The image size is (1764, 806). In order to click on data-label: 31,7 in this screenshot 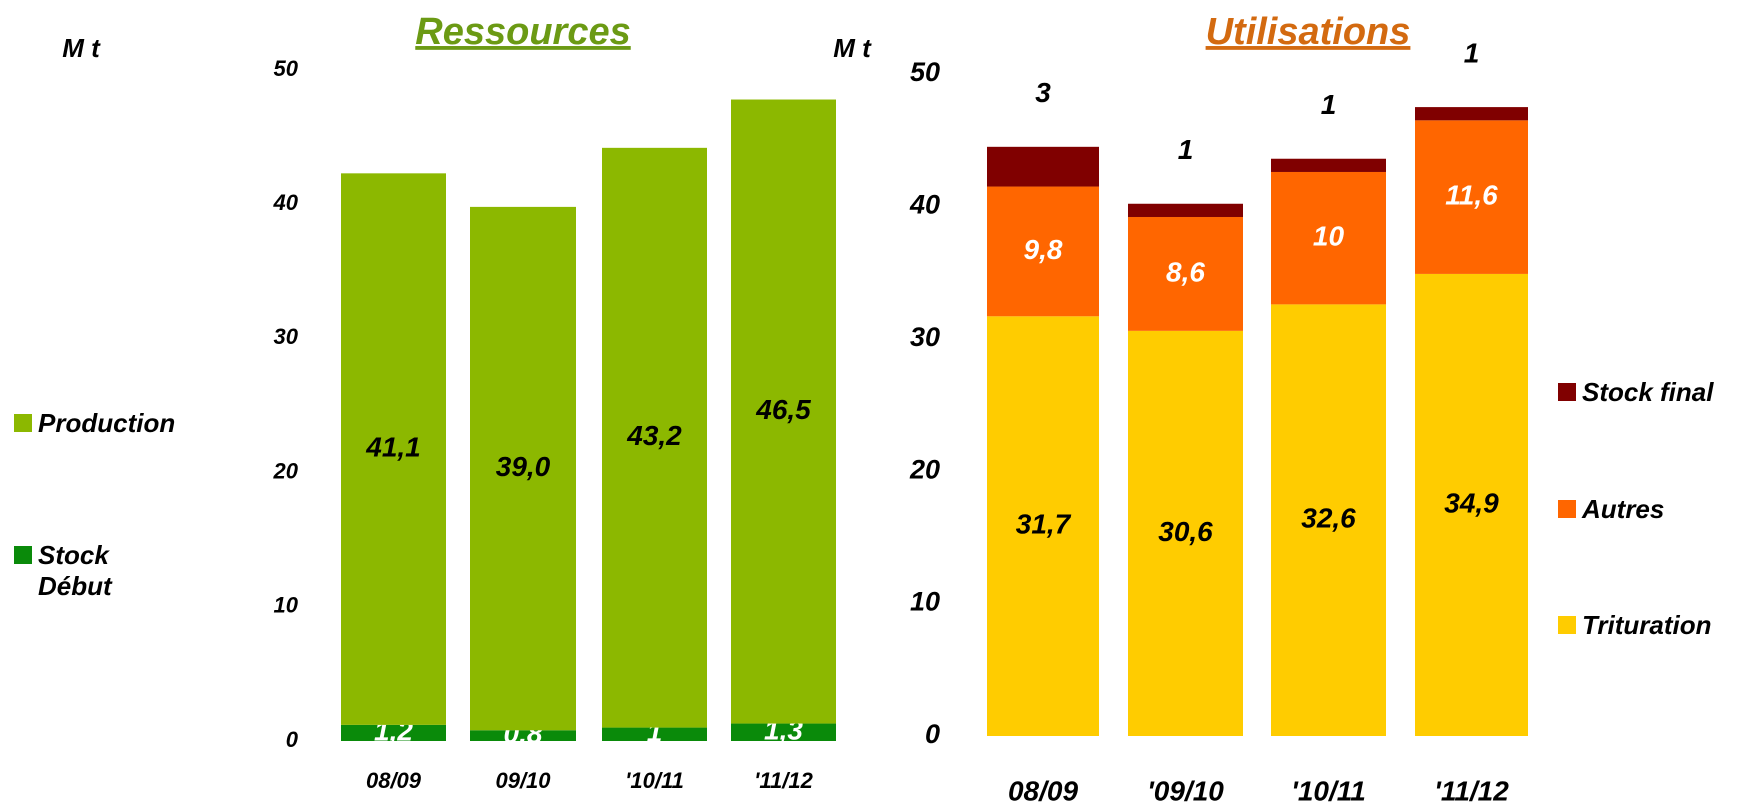, I will do `click(1044, 524)`.